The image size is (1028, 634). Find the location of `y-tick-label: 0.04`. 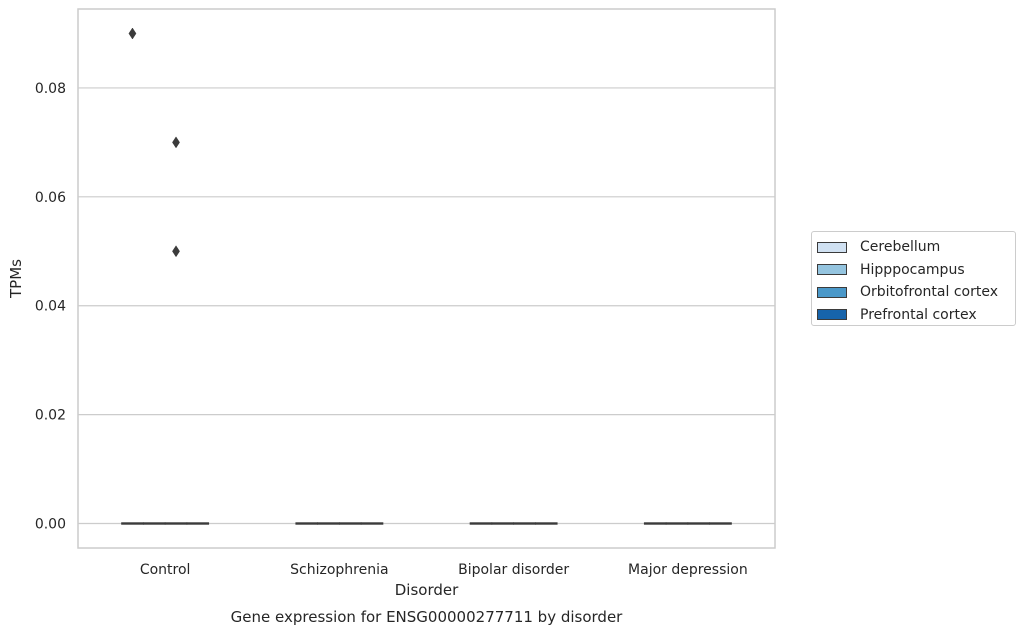

y-tick-label: 0.04 is located at coordinates (50, 307).